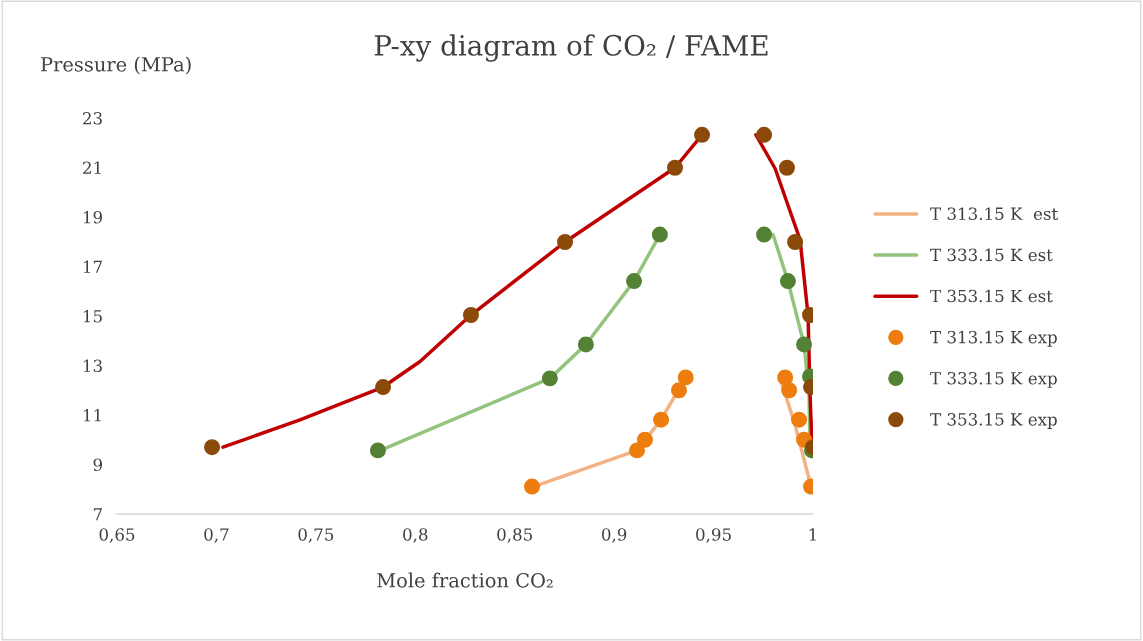  I want to click on x-tick-label: 0,9, so click(614, 535).